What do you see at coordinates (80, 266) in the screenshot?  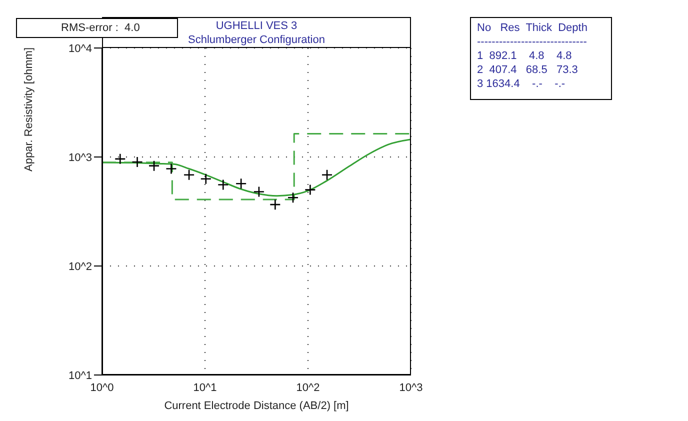 I see `y-tick-label: 10^2` at bounding box center [80, 266].